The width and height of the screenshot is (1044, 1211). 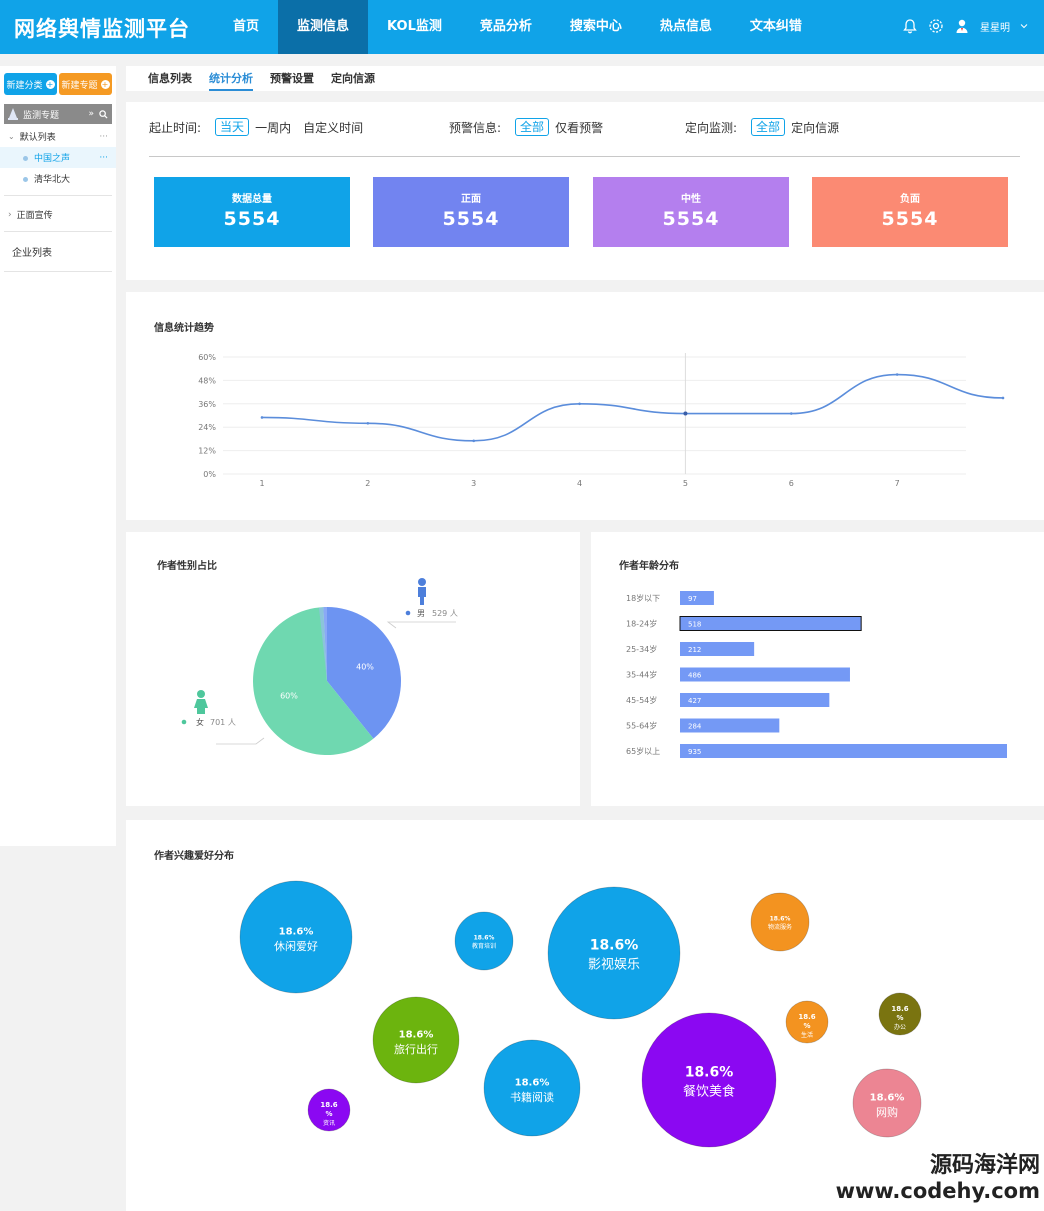 I want to click on chevron-down-icon, so click(x=1024, y=26).